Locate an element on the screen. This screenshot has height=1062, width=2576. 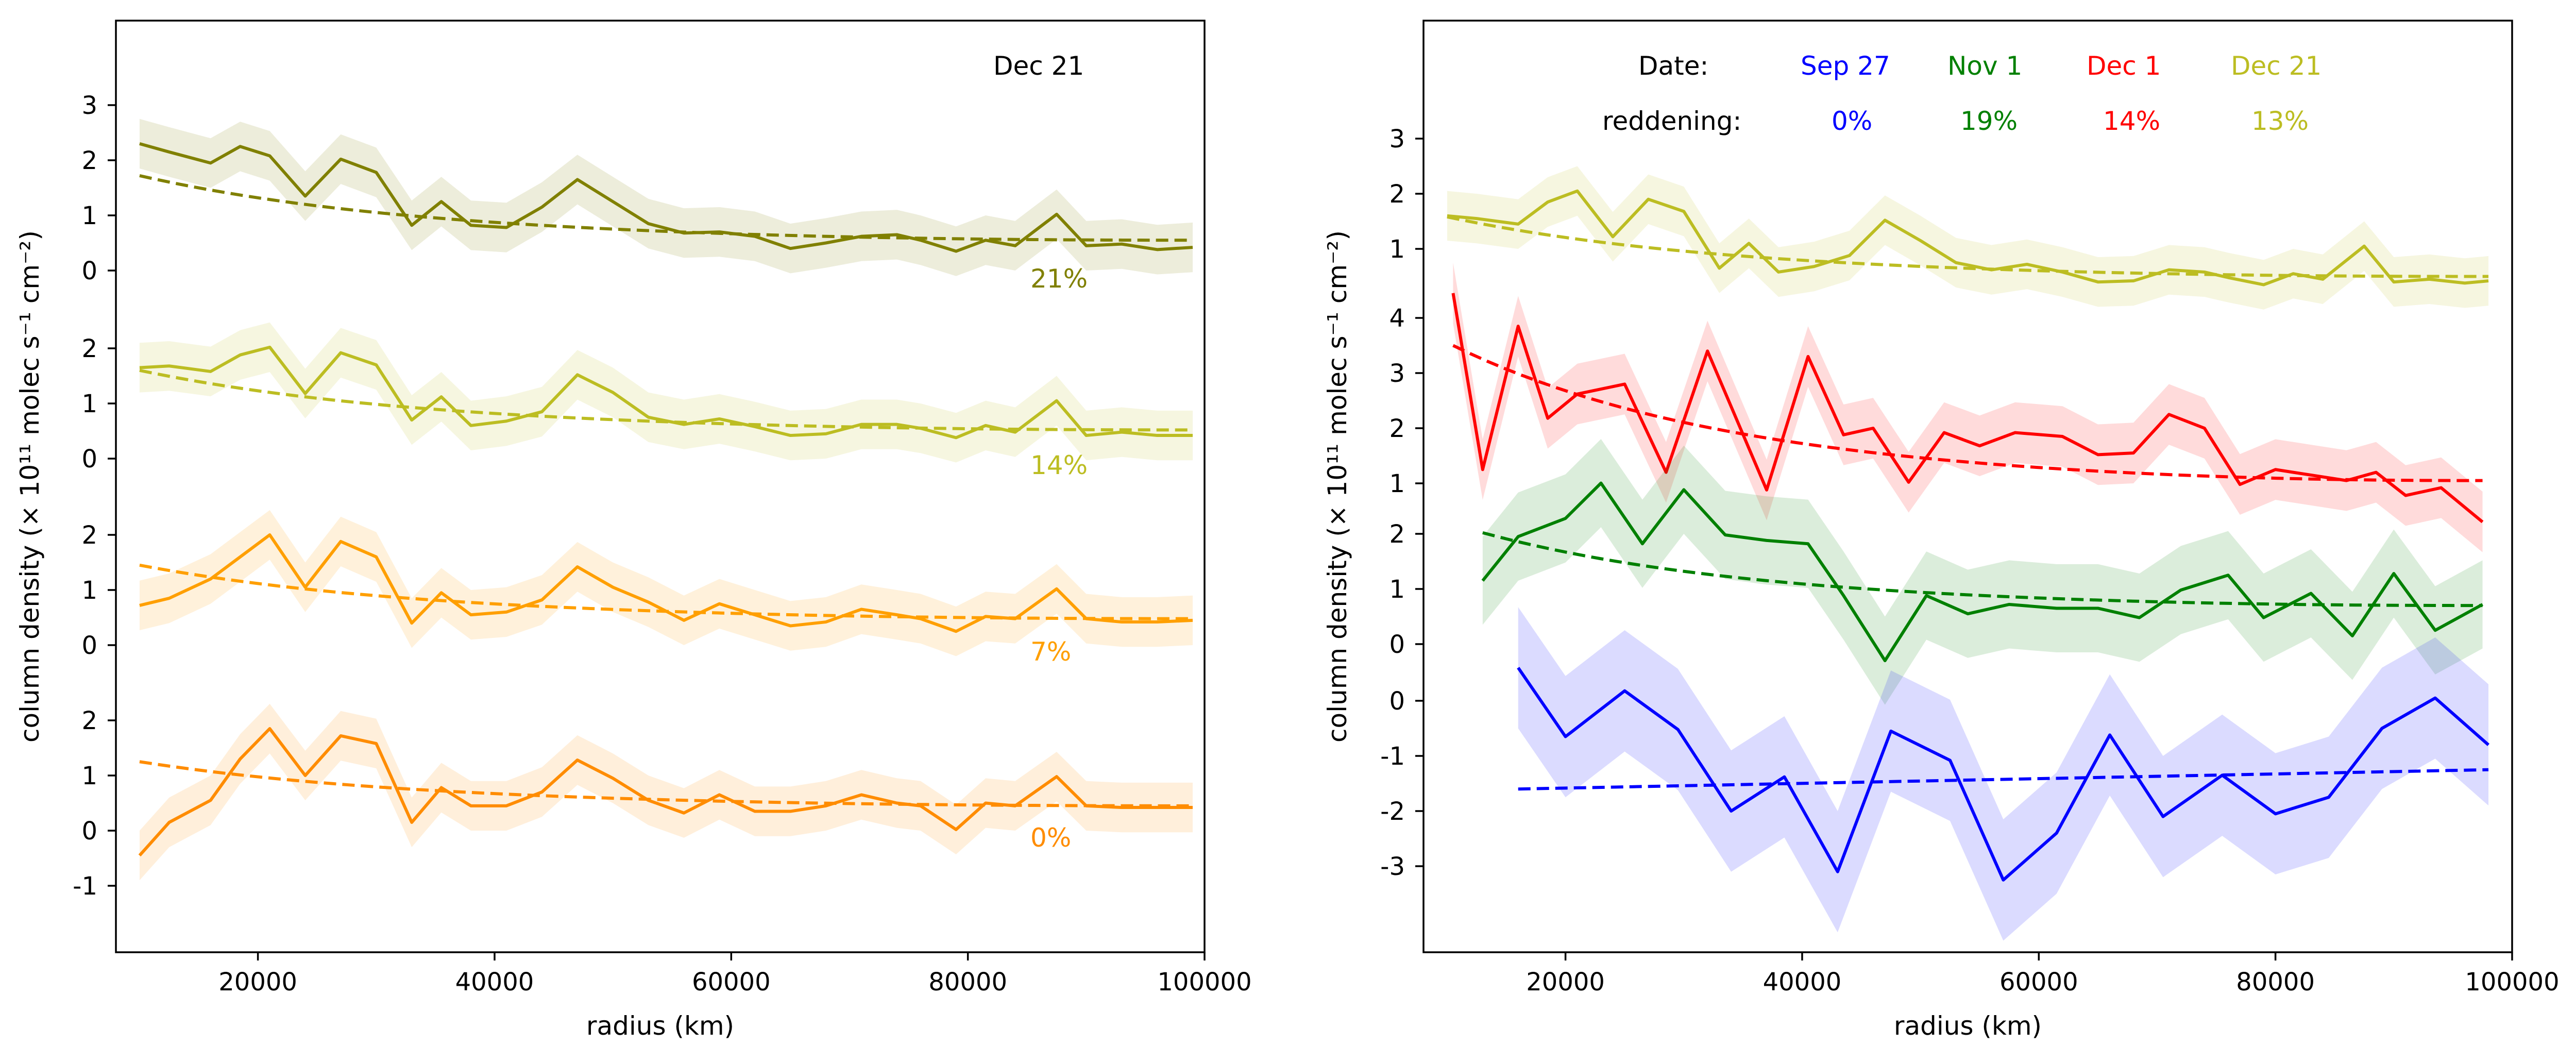
legend-reddening: 0% is located at coordinates (1852, 121).